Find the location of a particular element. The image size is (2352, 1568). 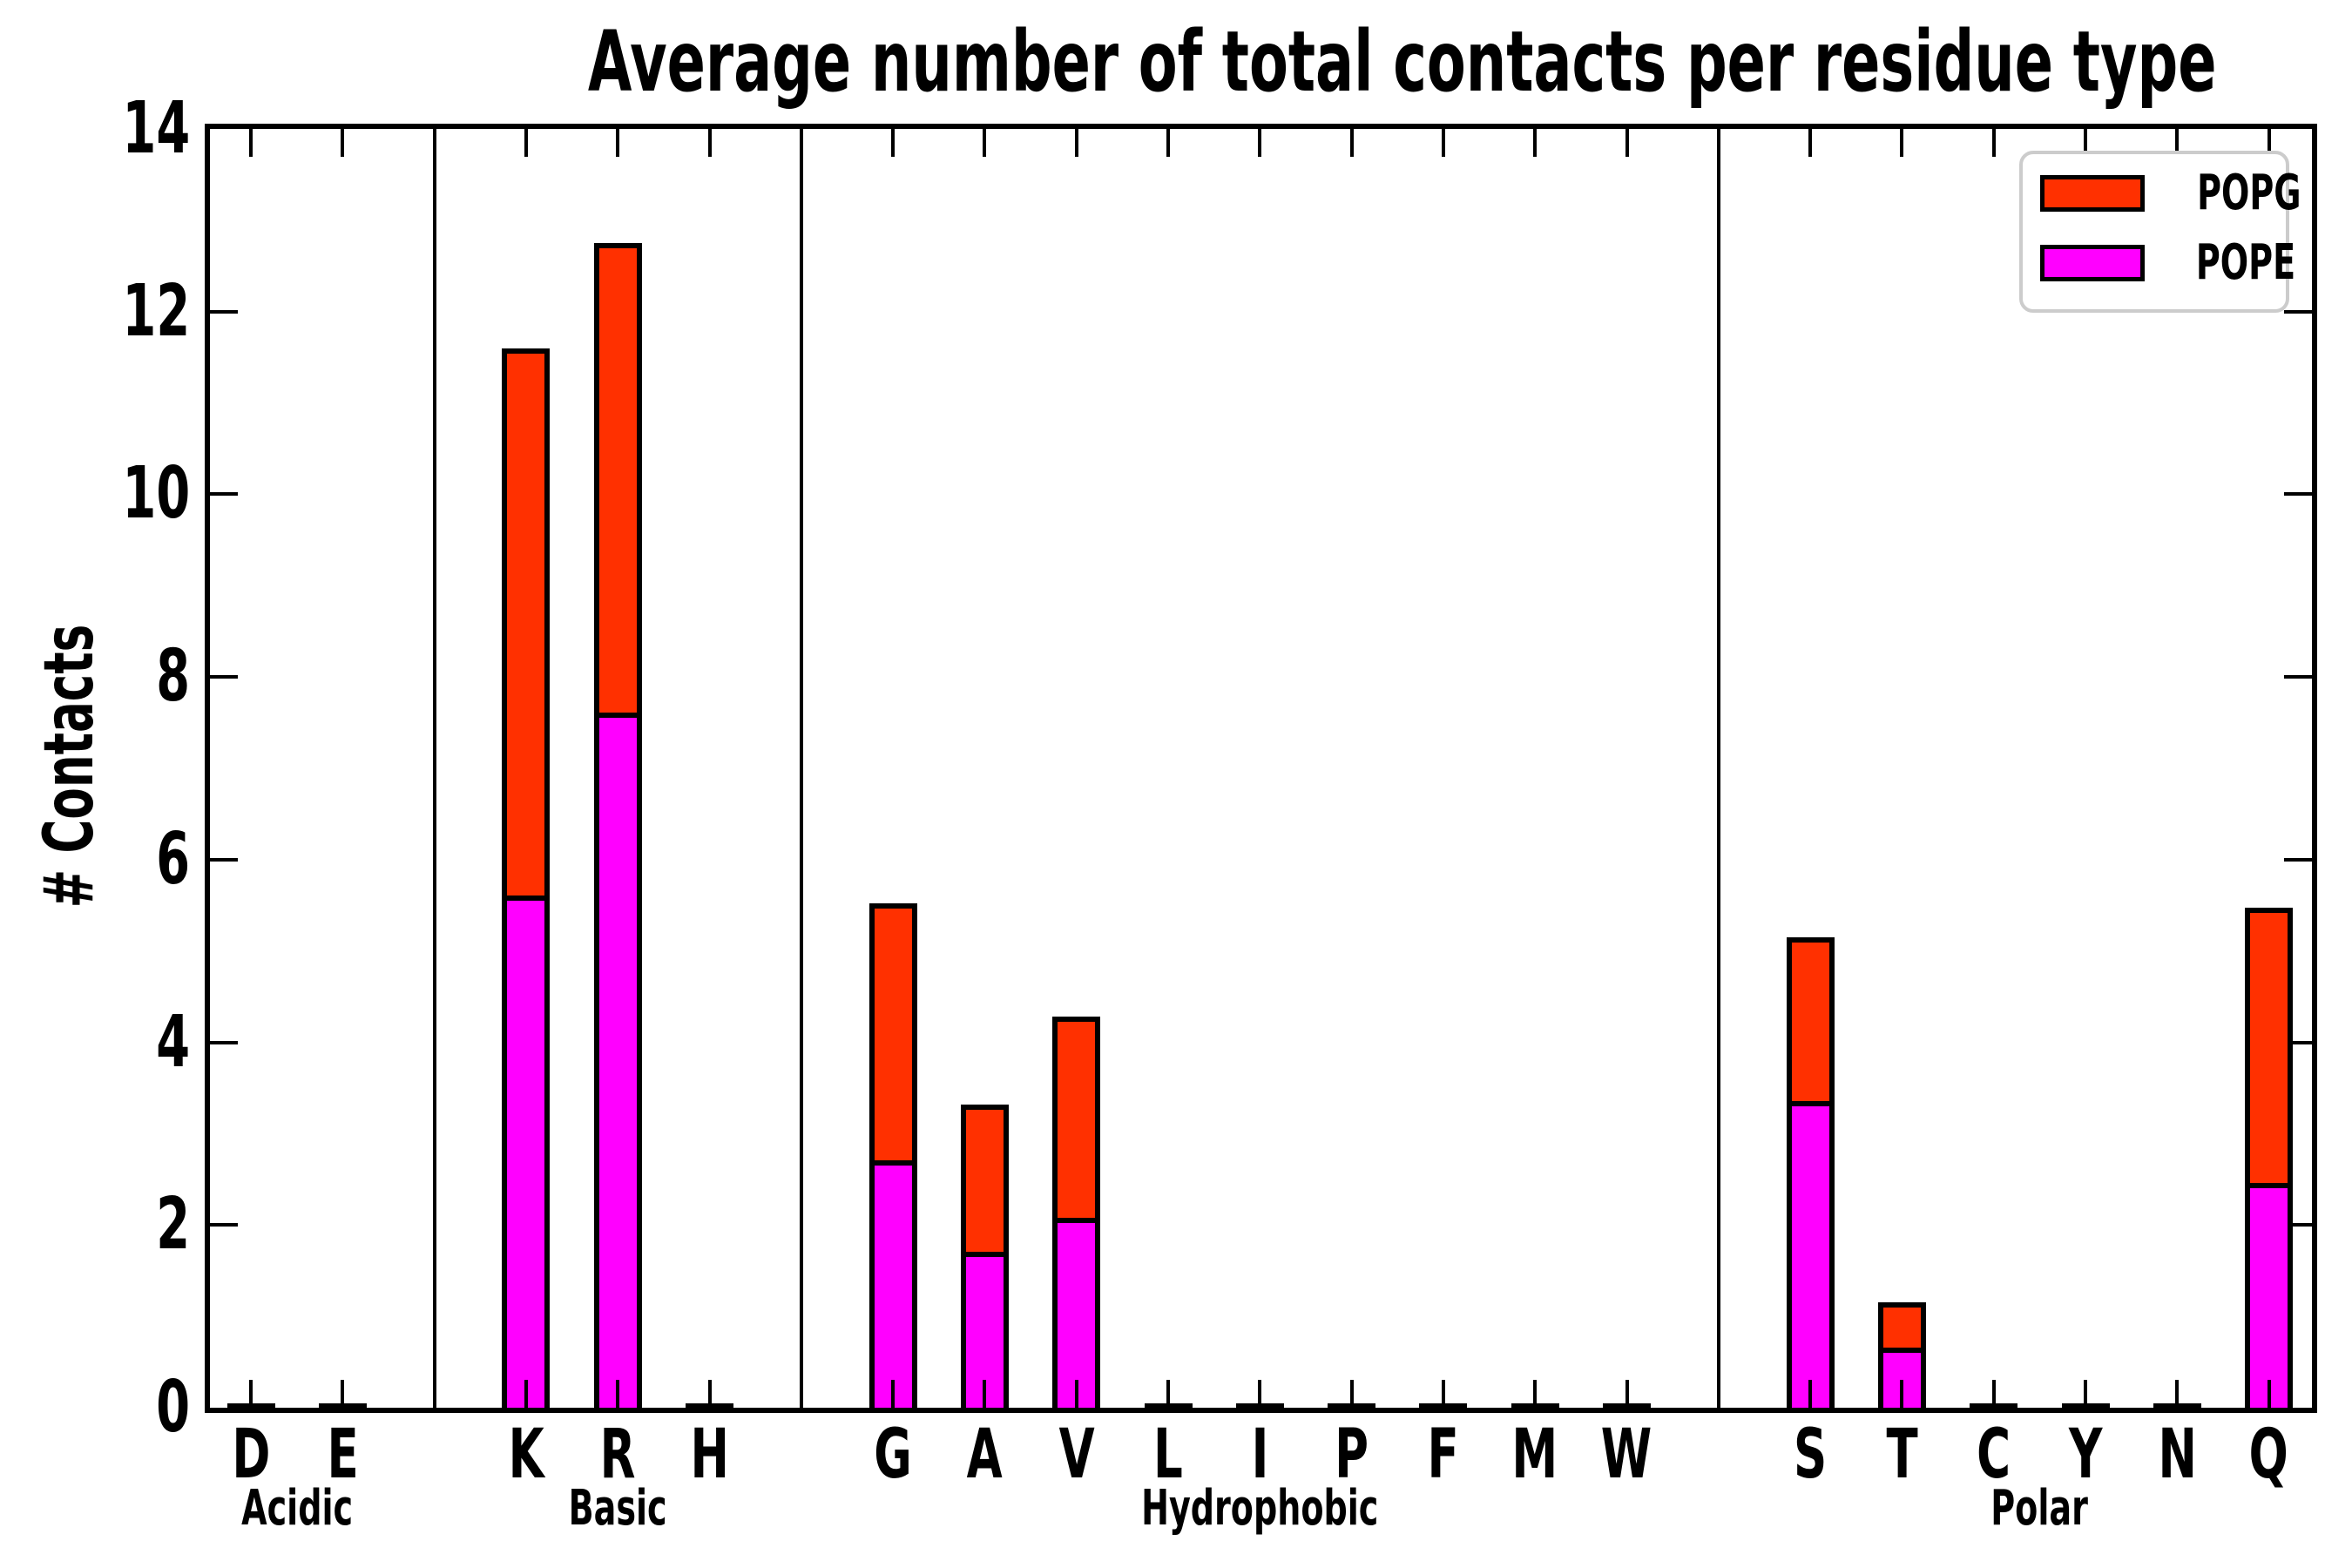

x-tick-top-G is located at coordinates (894, 143).